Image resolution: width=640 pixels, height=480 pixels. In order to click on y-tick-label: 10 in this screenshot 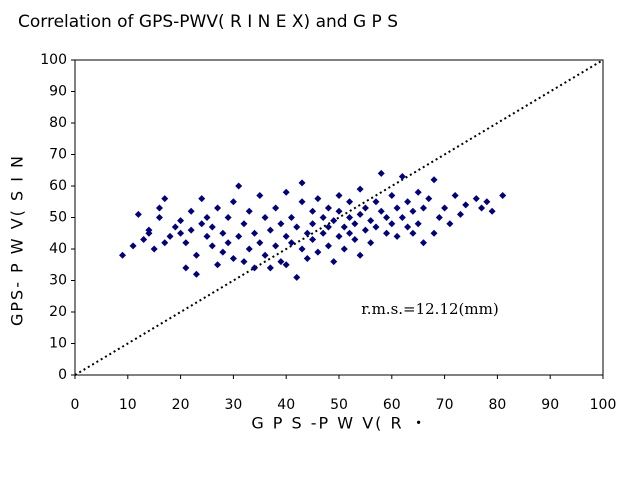, I will do `click(58, 344)`.